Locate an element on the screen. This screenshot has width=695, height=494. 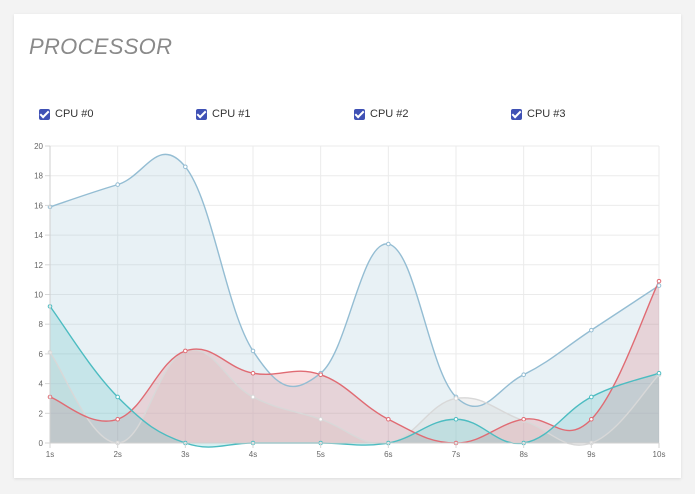
legend-label: CPU #3 is located at coordinates (546, 114).